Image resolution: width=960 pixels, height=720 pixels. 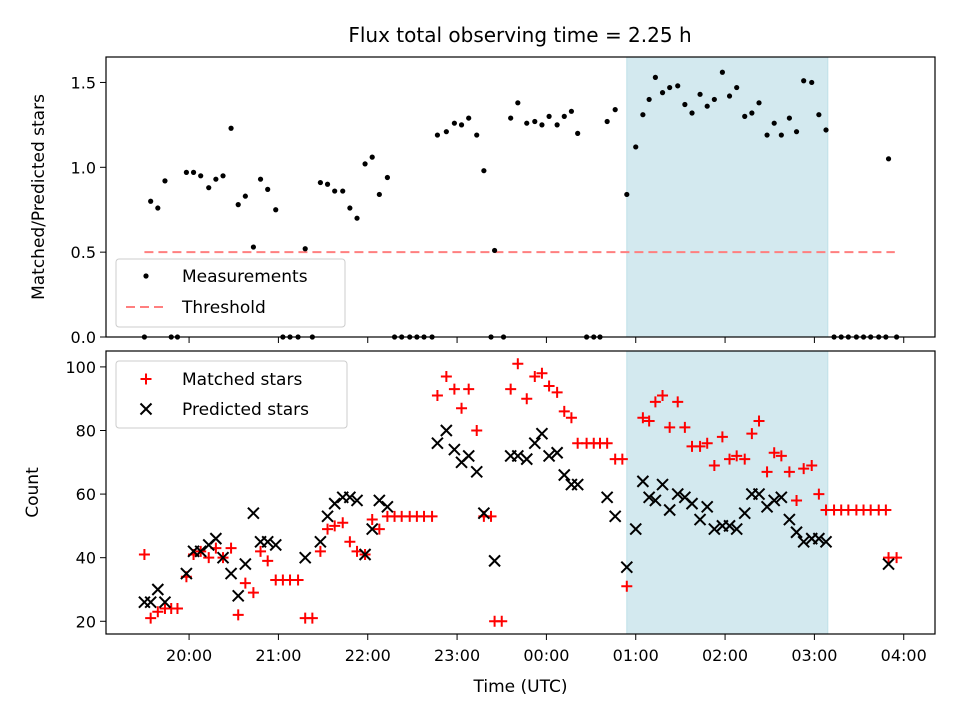 What do you see at coordinates (39, 197) in the screenshot?
I see `ratio-y-axis-label: Matched/Predicted stars` at bounding box center [39, 197].